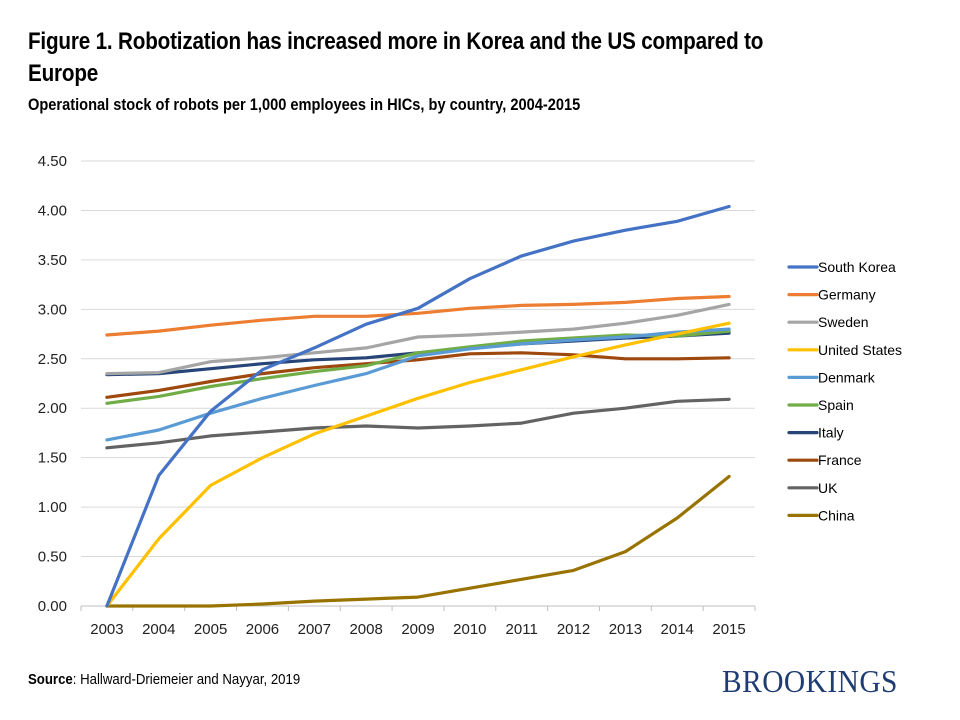  I want to click on legend-item-france: France, so click(824, 460).